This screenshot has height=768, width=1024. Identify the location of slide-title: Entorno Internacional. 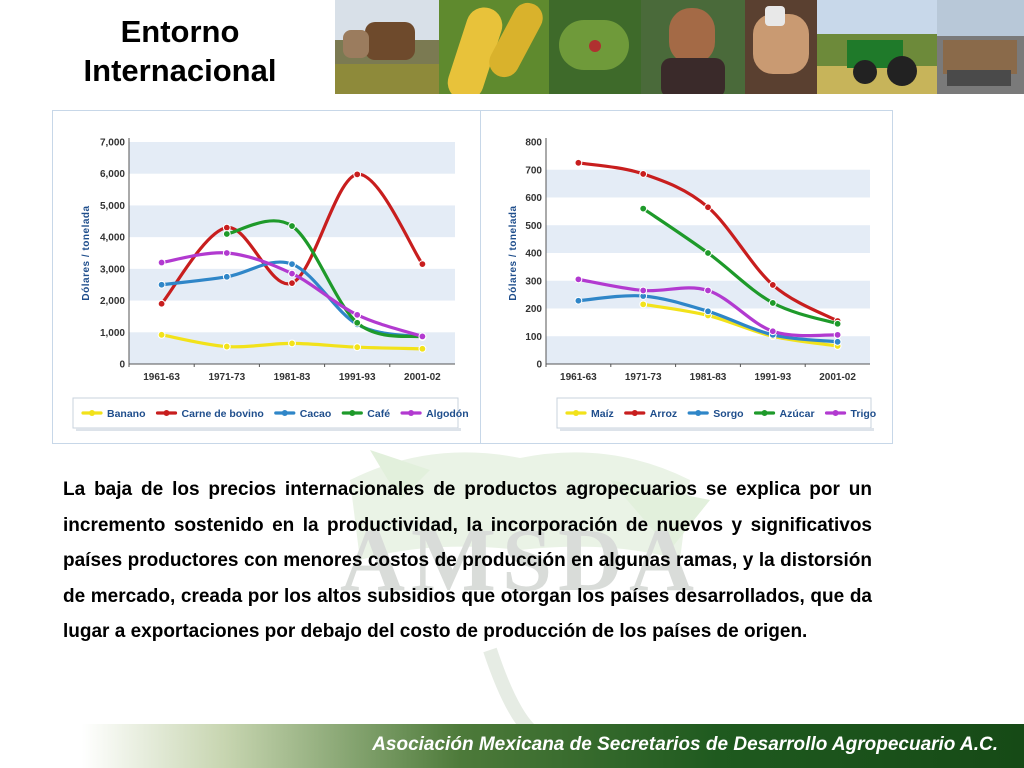
(180, 51).